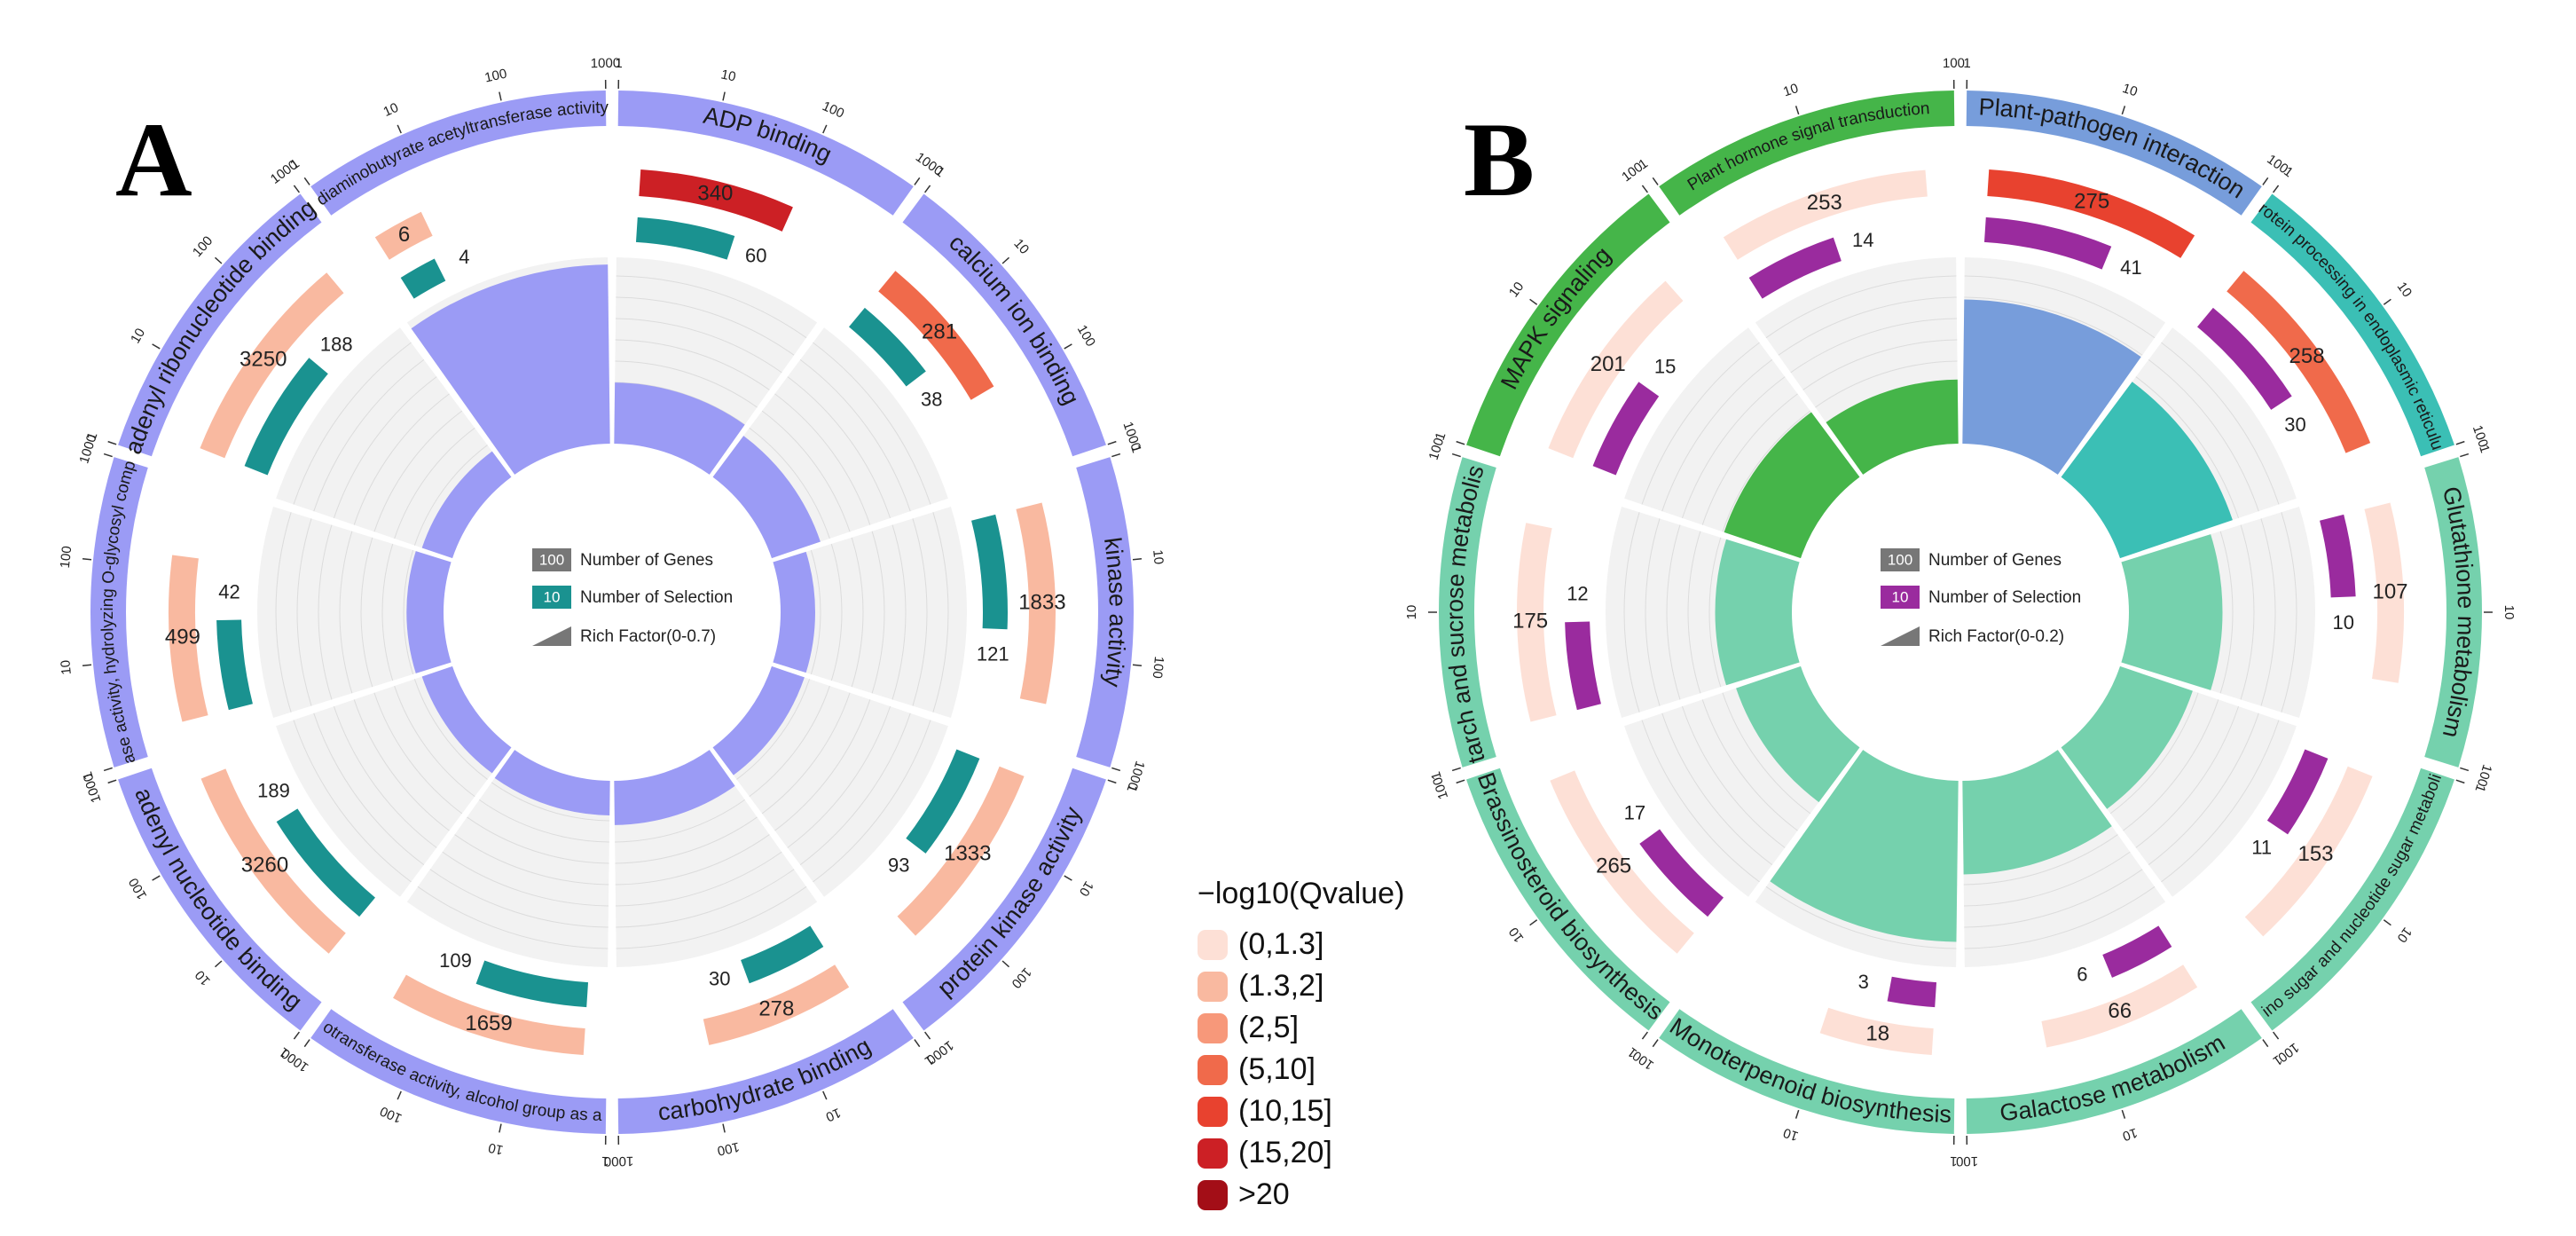 Image resolution: width=2576 pixels, height=1236 pixels. I want to click on gene-count-label: 340, so click(715, 194).